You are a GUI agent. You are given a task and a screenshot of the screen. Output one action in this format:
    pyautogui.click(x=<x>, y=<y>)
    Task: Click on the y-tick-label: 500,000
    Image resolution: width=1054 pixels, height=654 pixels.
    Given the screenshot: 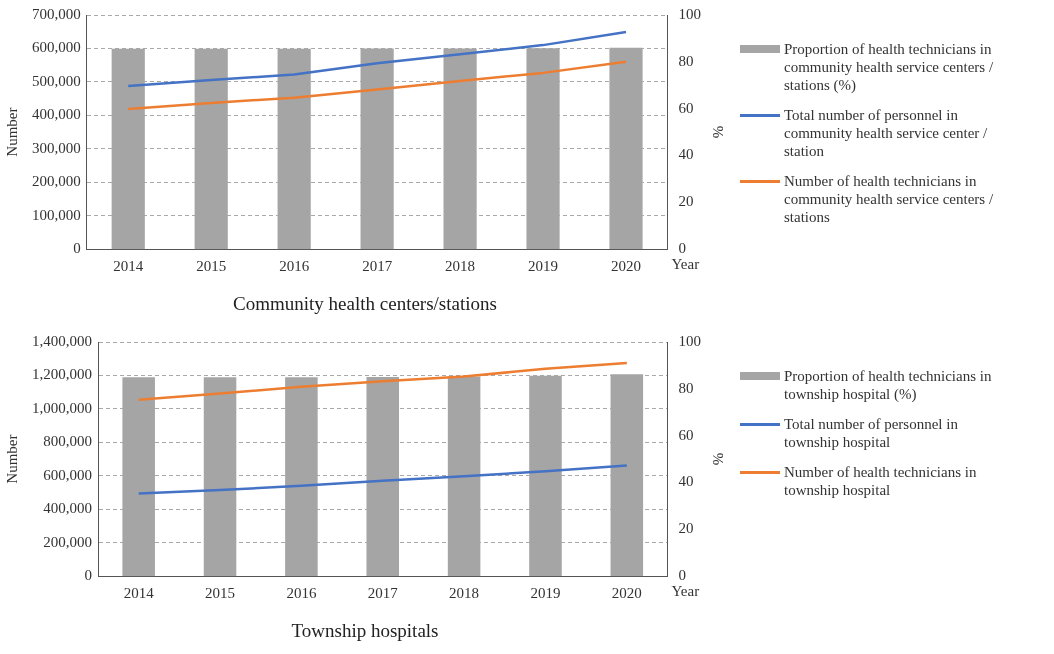 What is the action you would take?
    pyautogui.click(x=56, y=80)
    